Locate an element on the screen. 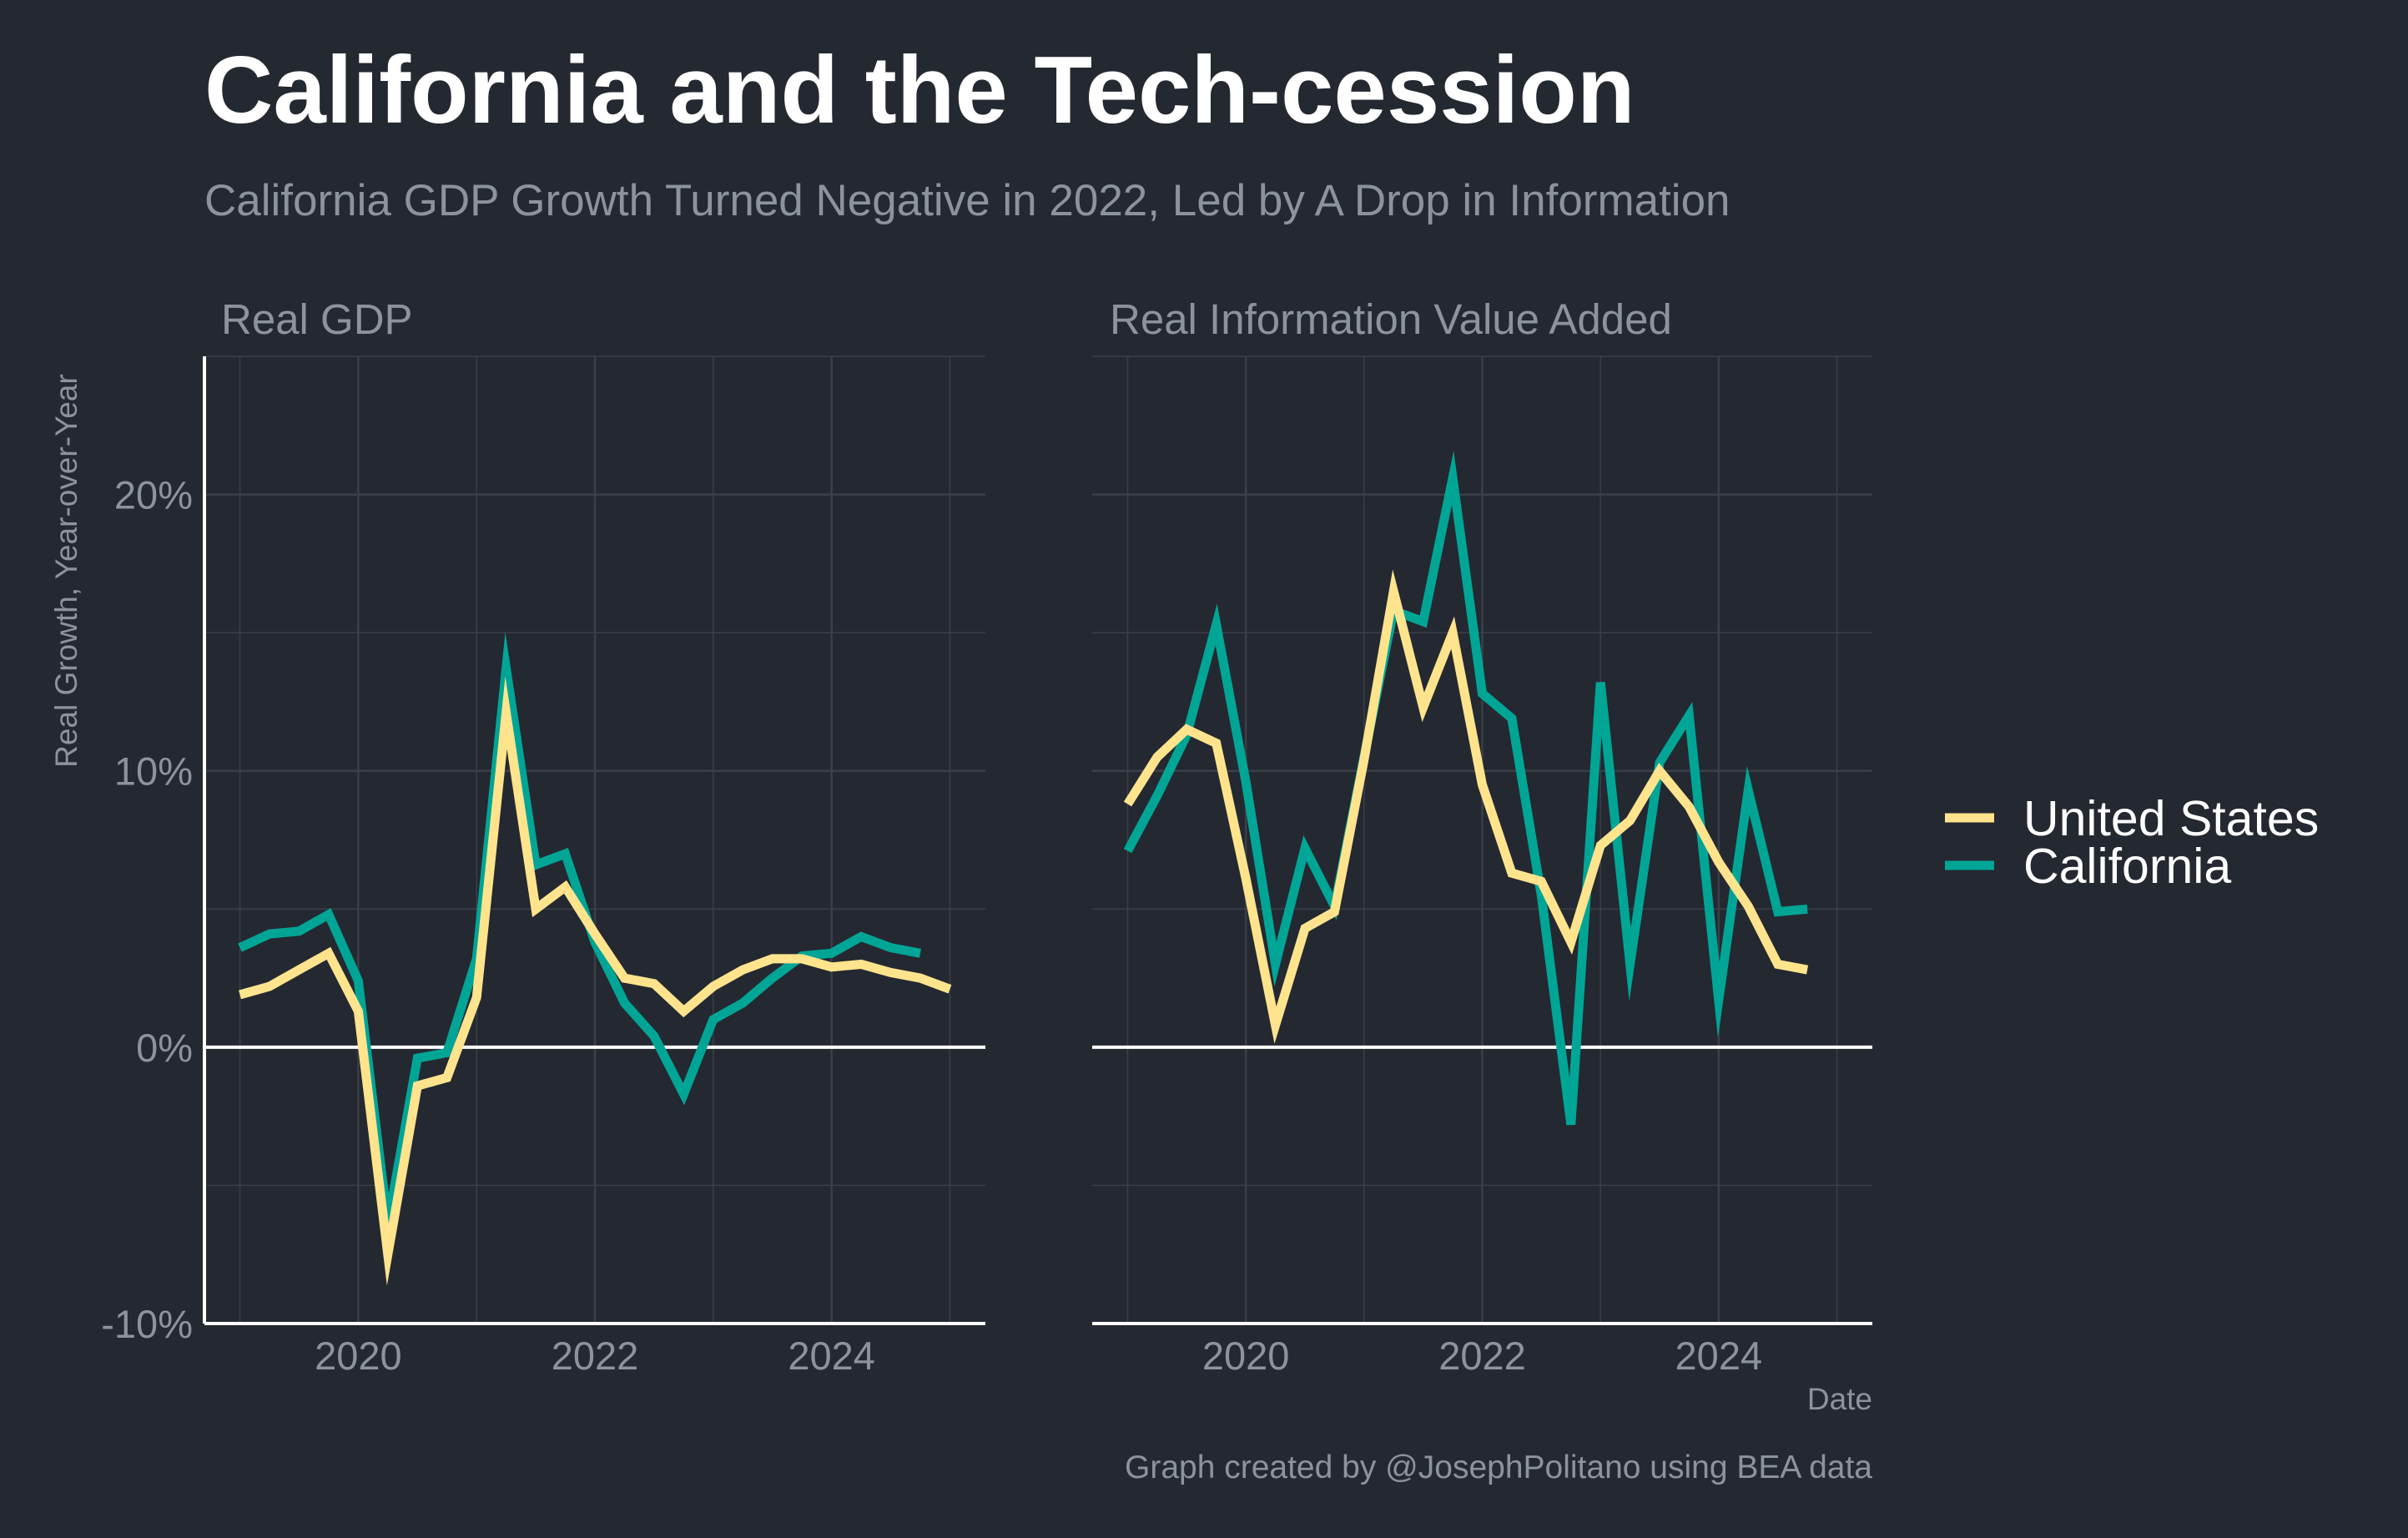 This screenshot has width=2408, height=1538. y-tick-labels: -10% 0% 10% 20% is located at coordinates (147, 910).